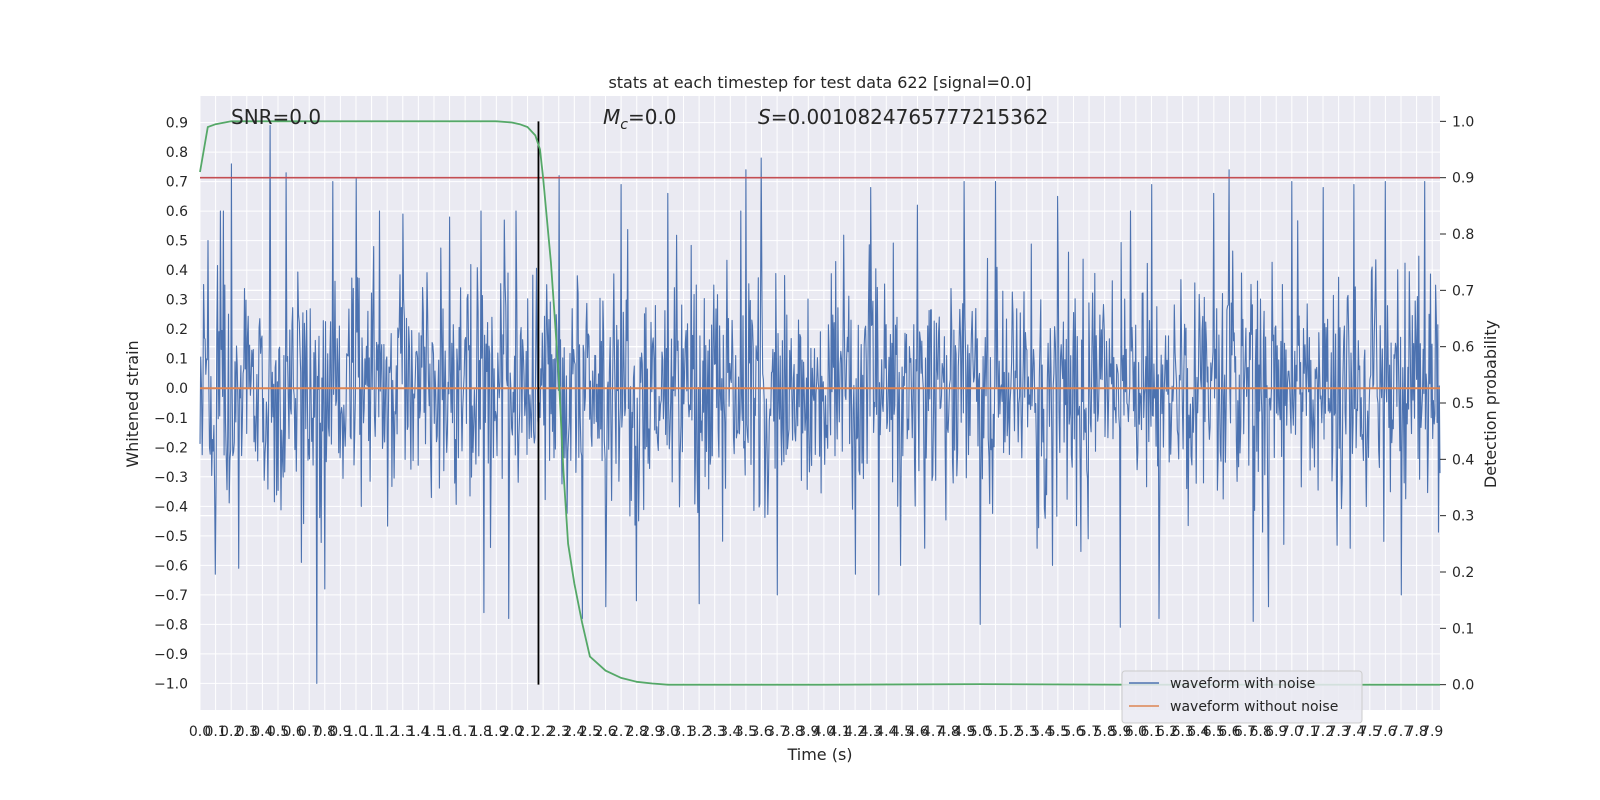 The height and width of the screenshot is (800, 1600). I want to click on x-tick-label: 7.6, so click(1385, 732).